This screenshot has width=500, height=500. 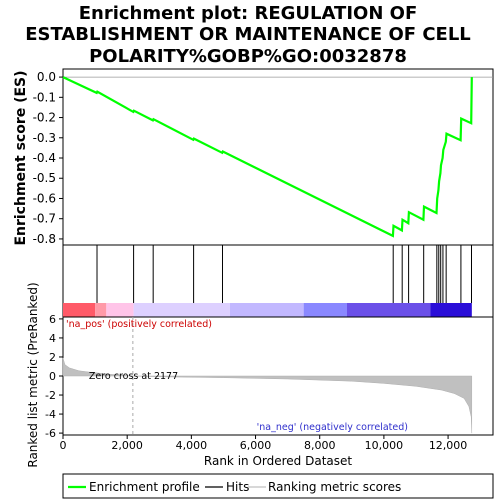 What do you see at coordinates (44, 239) in the screenshot?
I see `es-y-tick-label: -0.8` at bounding box center [44, 239].